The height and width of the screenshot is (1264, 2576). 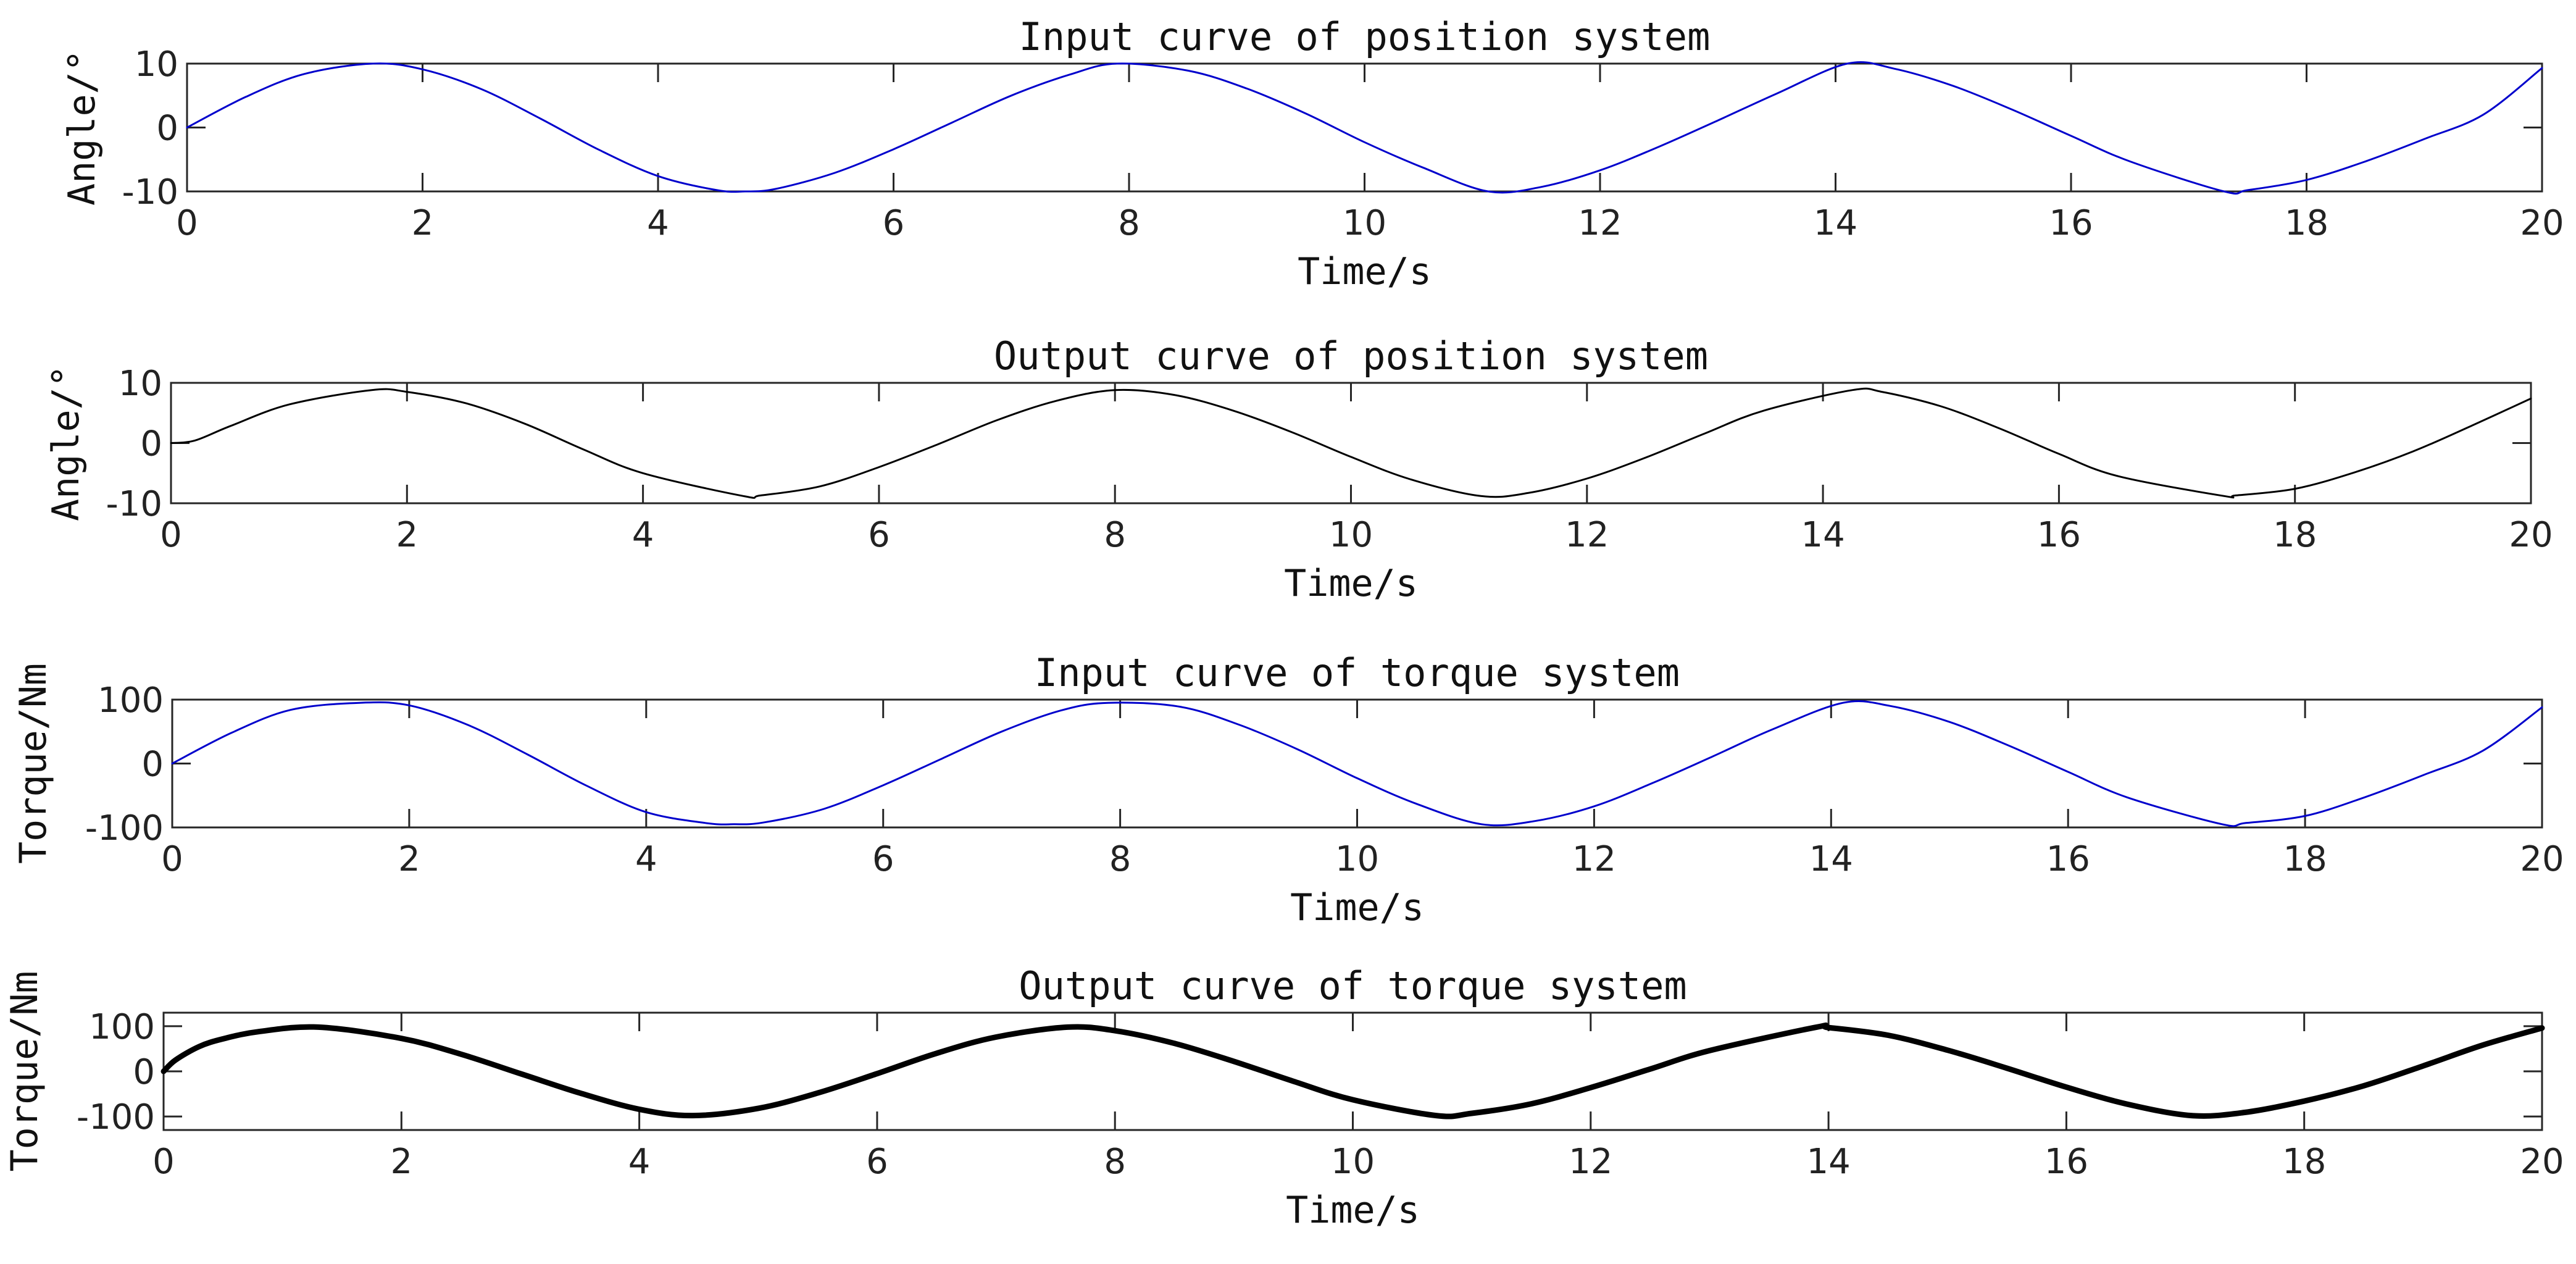 What do you see at coordinates (1353, 985) in the screenshot?
I see `chart-title: Output curve of torque system` at bounding box center [1353, 985].